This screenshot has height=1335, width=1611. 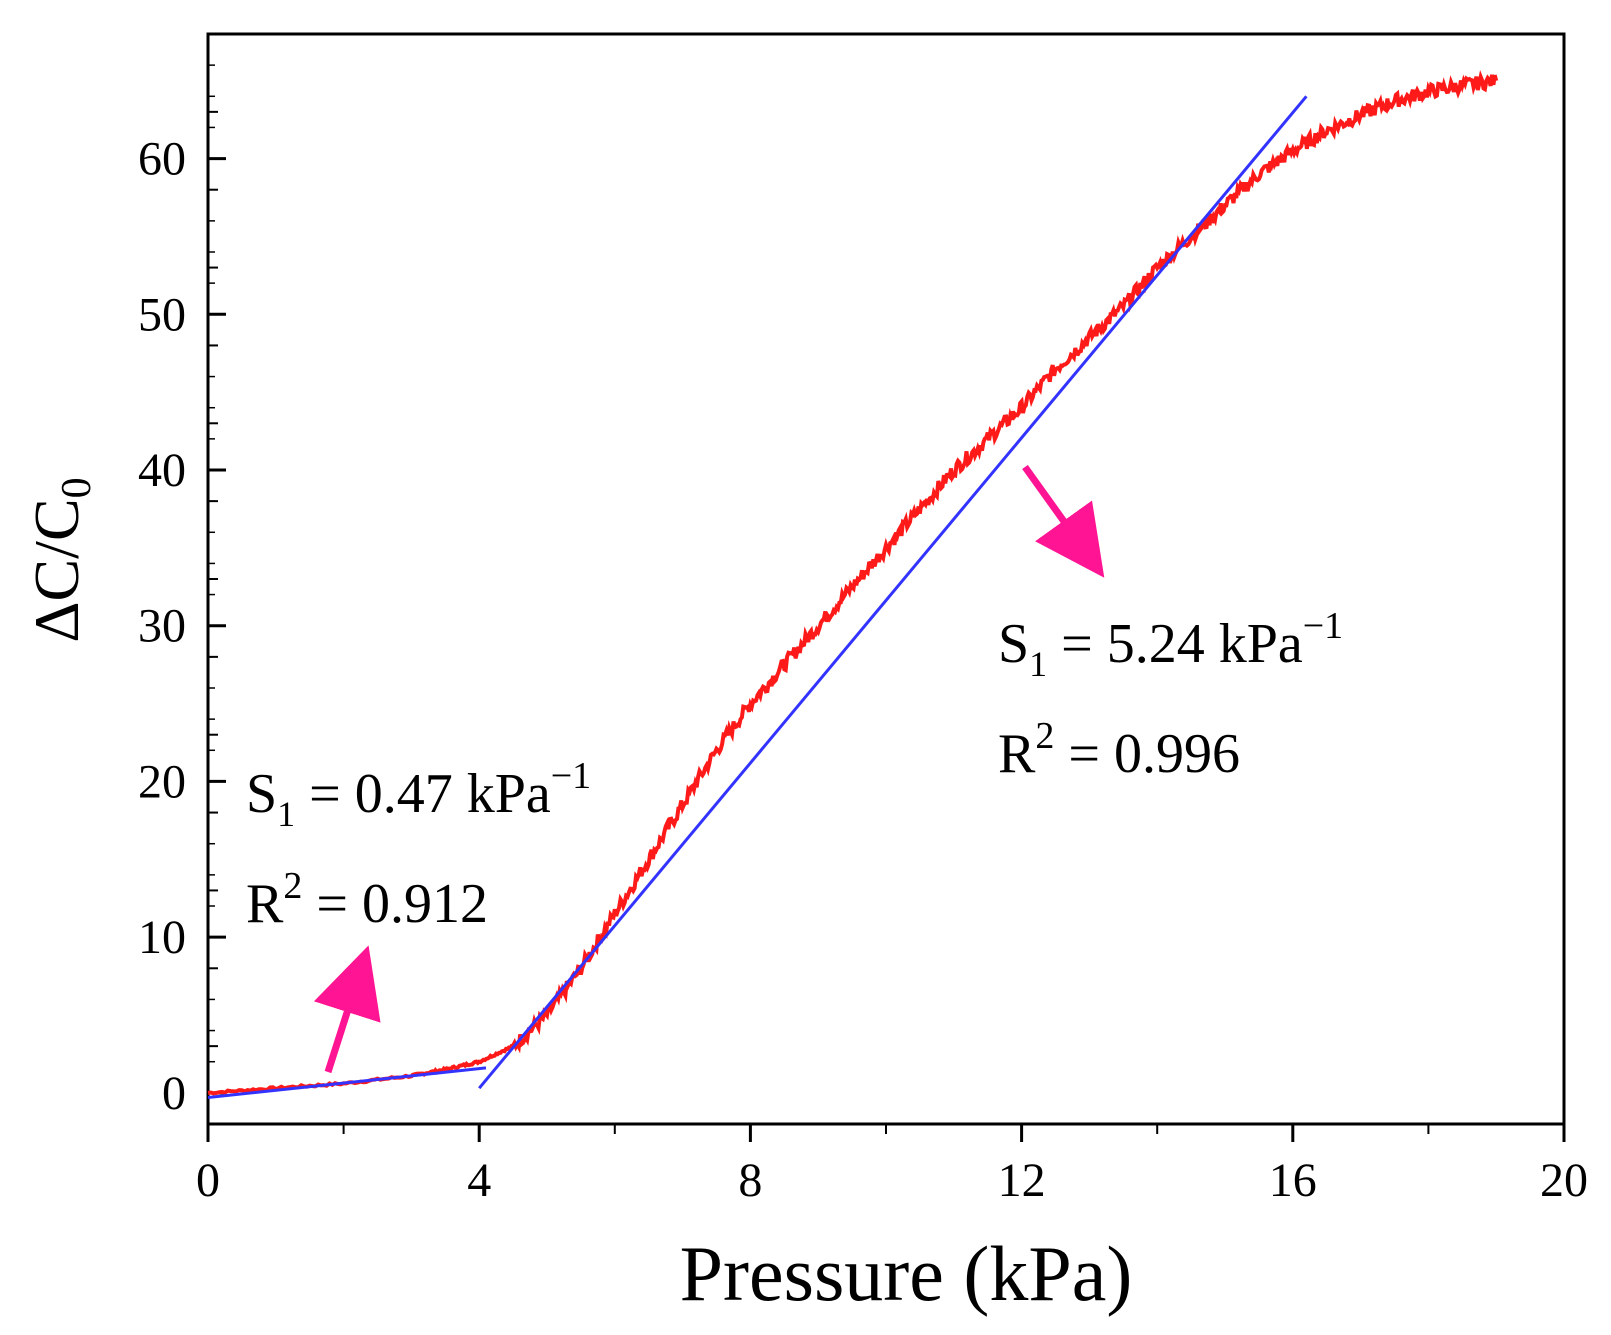 What do you see at coordinates (56, 570) in the screenshot?
I see `y-axis-title-main: ΔC/C` at bounding box center [56, 570].